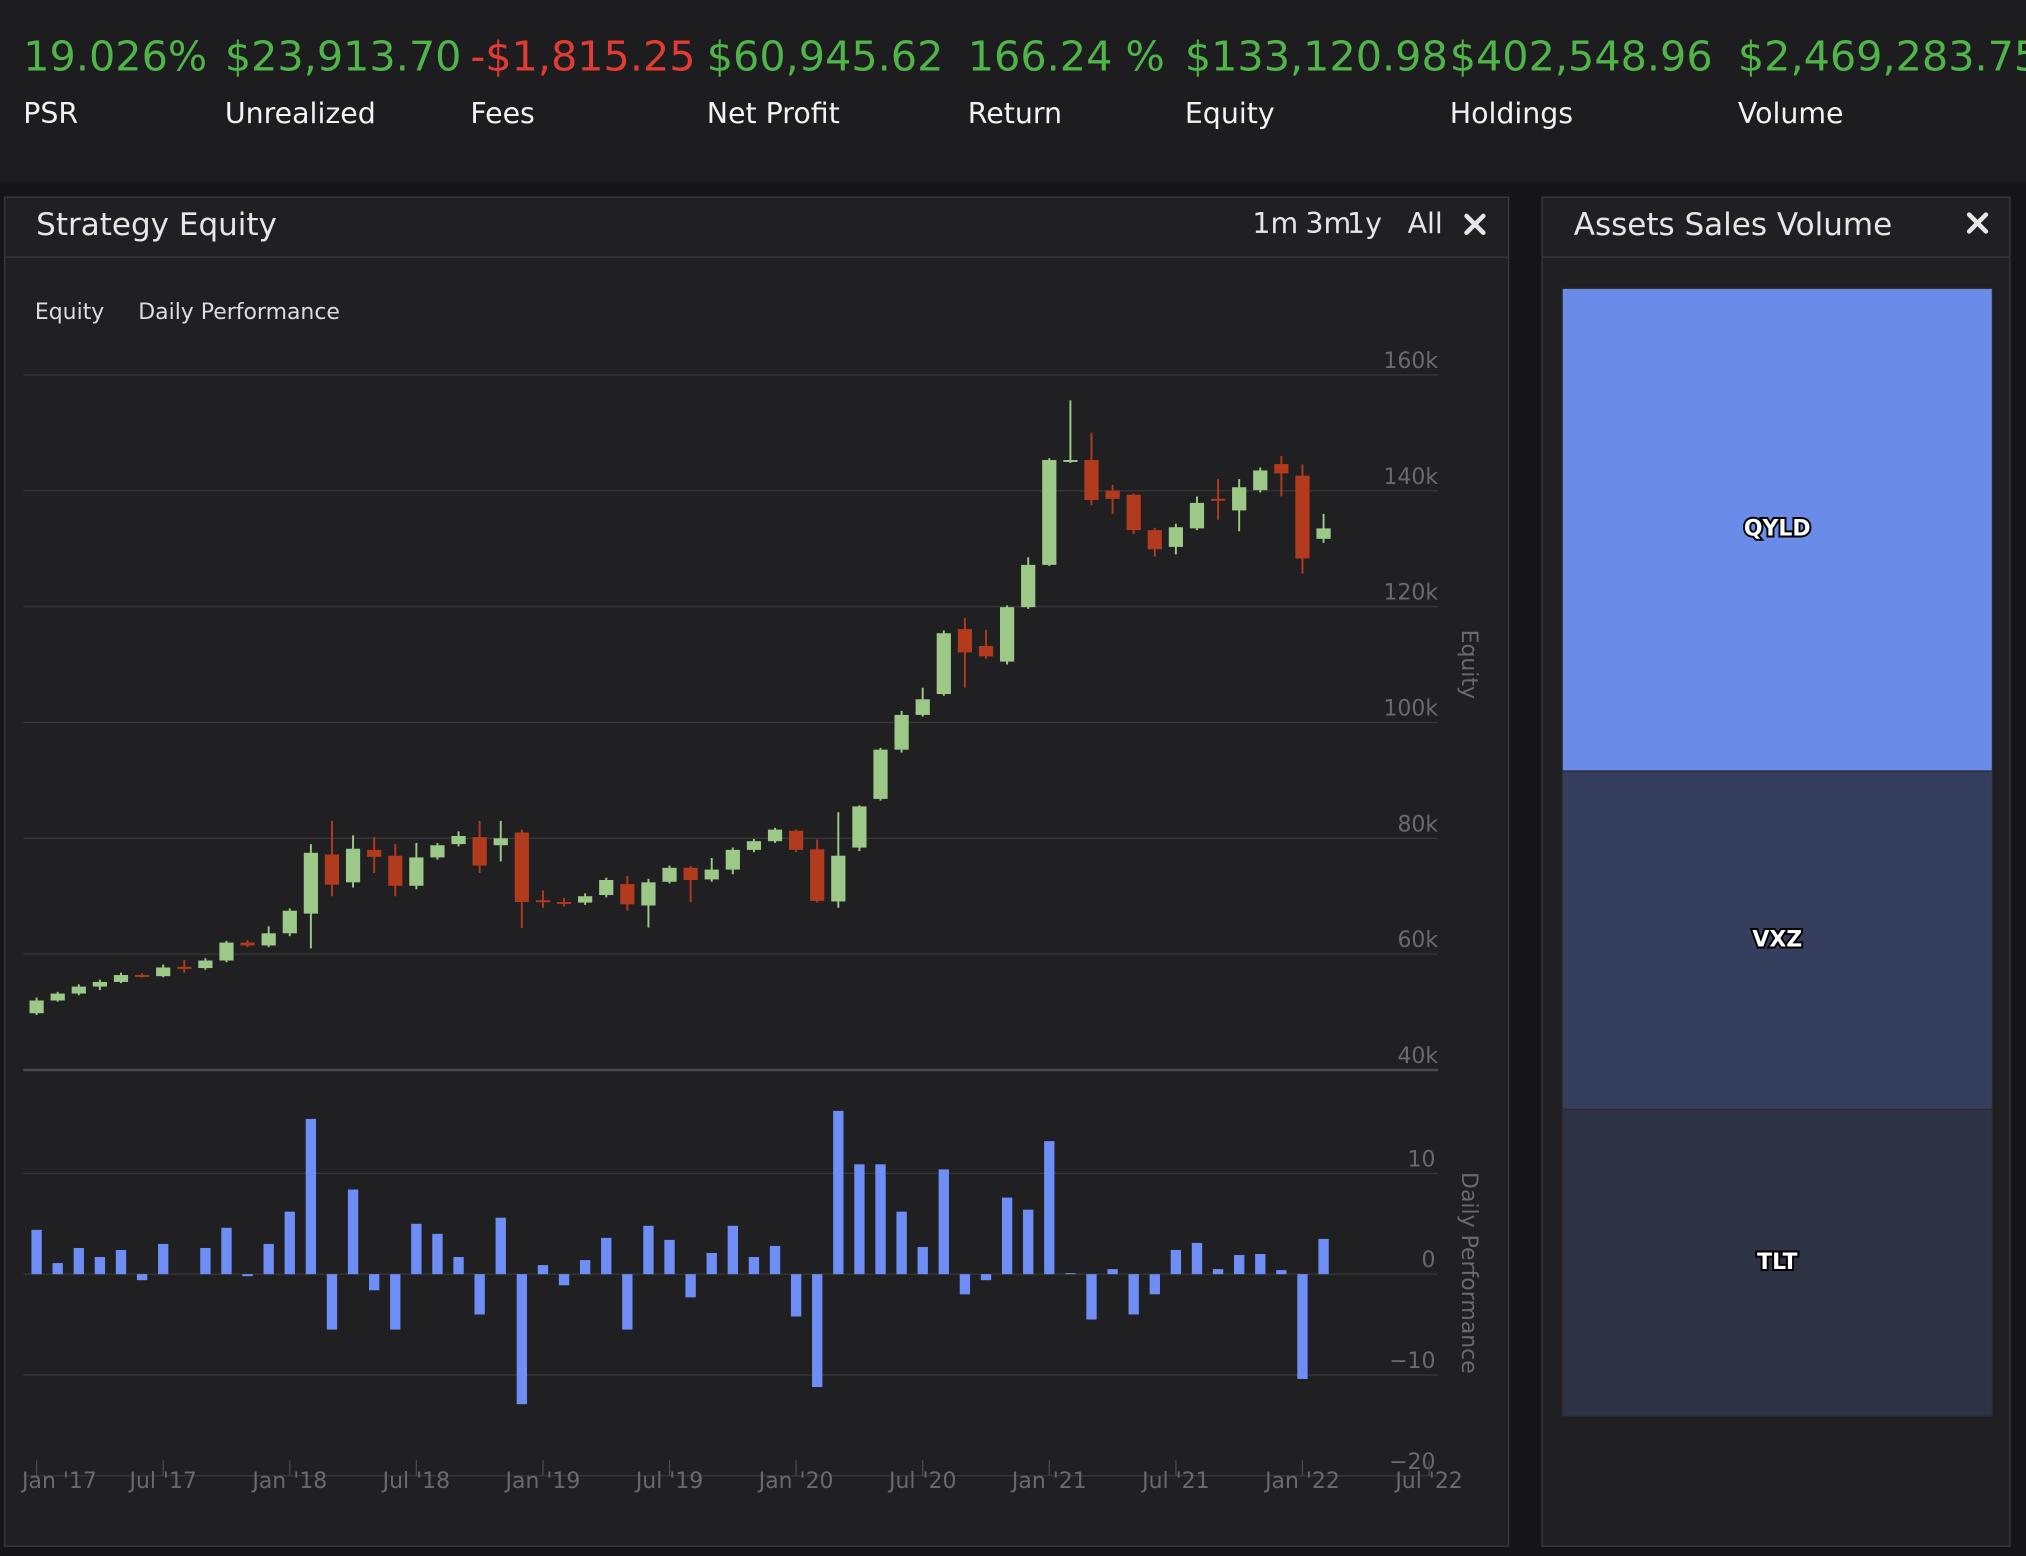  Describe the element at coordinates (1417, 824) in the screenshot. I see `y-tick-label: 80k` at that location.